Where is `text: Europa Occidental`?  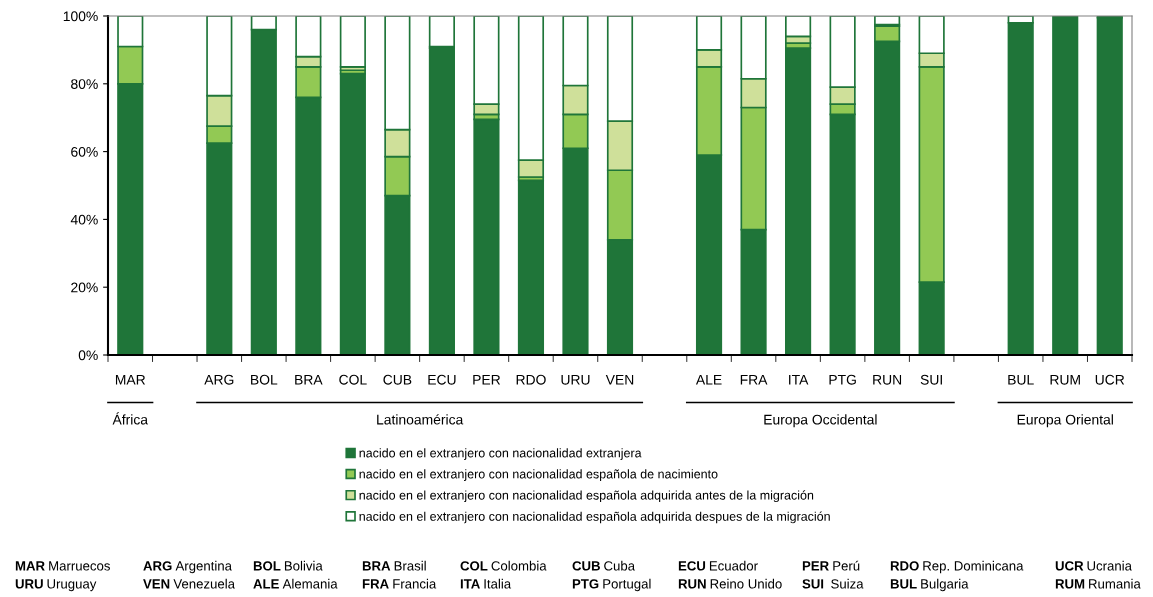
text: Europa Occidental is located at coordinates (820, 421).